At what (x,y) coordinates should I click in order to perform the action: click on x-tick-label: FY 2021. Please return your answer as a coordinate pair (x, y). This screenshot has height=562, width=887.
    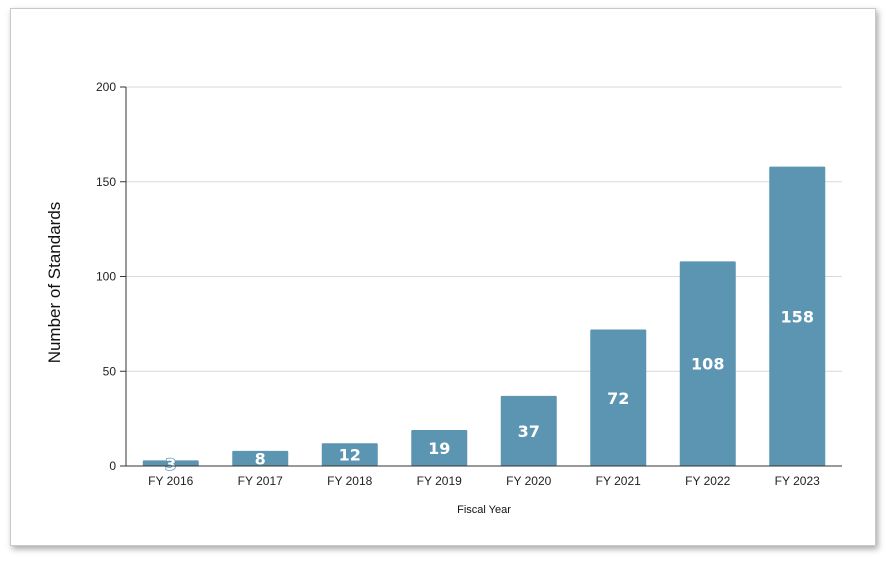
    Looking at the image, I should click on (618, 481).